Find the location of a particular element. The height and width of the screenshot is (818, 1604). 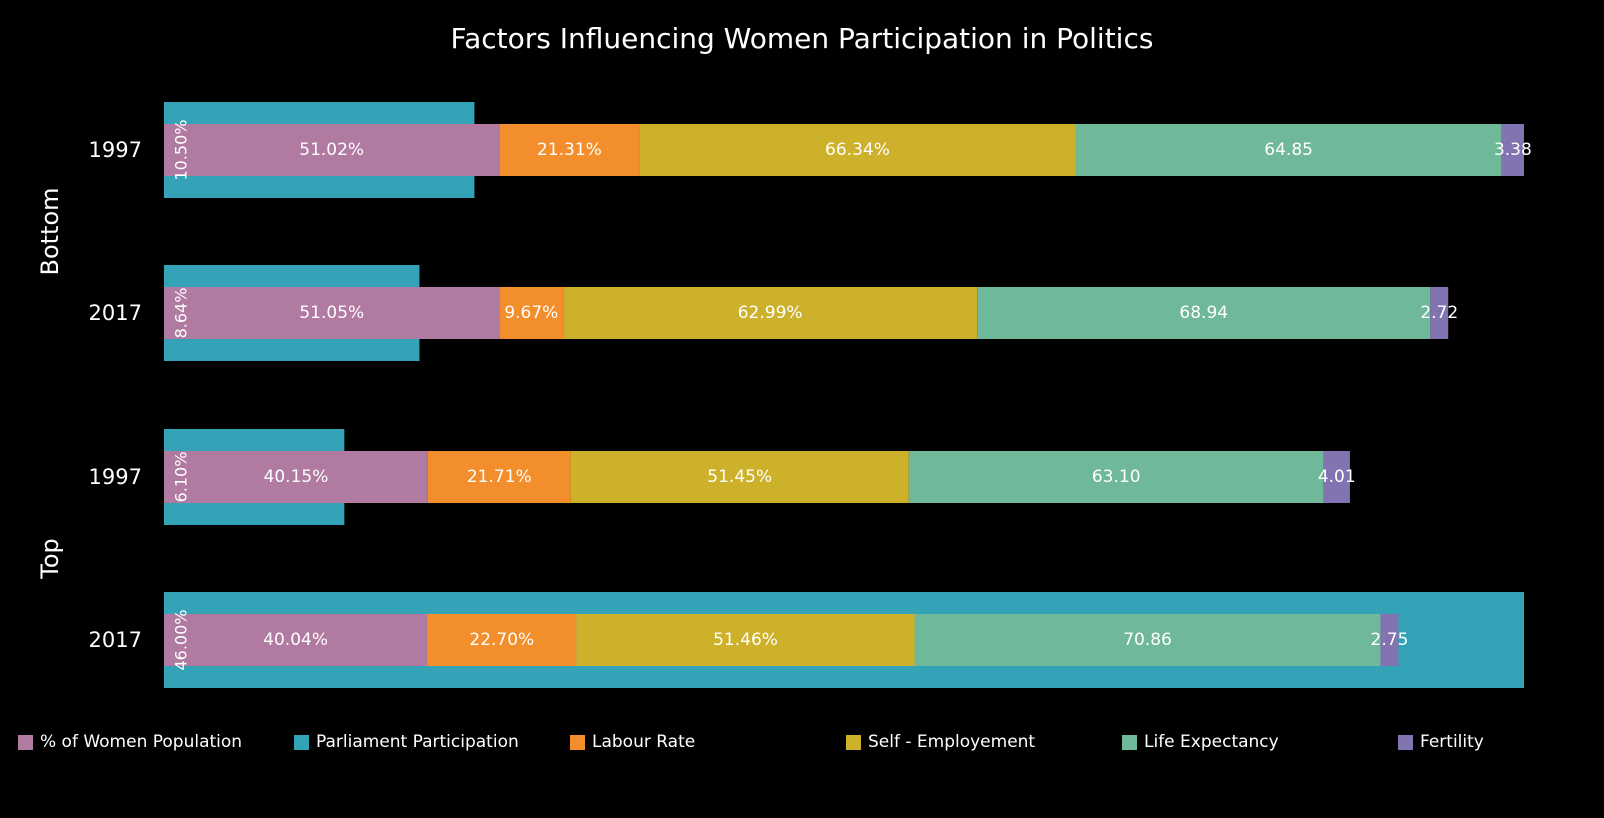

data-label: 66.34% is located at coordinates (857, 150).